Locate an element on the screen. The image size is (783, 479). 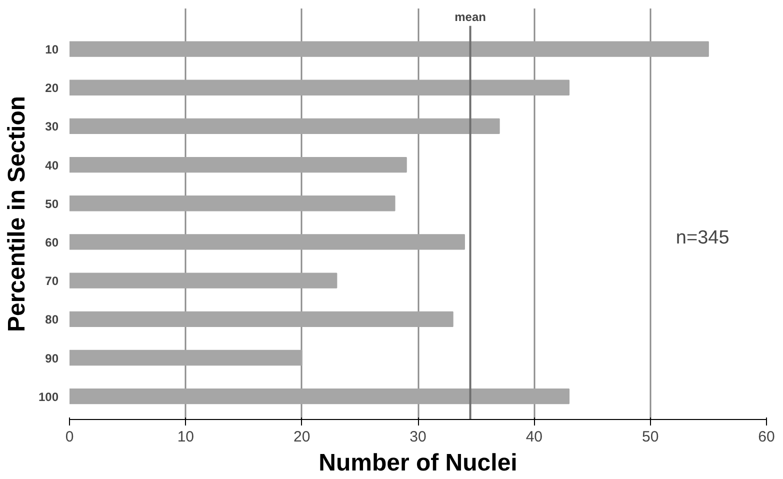
y-tick-label: 100 is located at coordinates (48, 397).